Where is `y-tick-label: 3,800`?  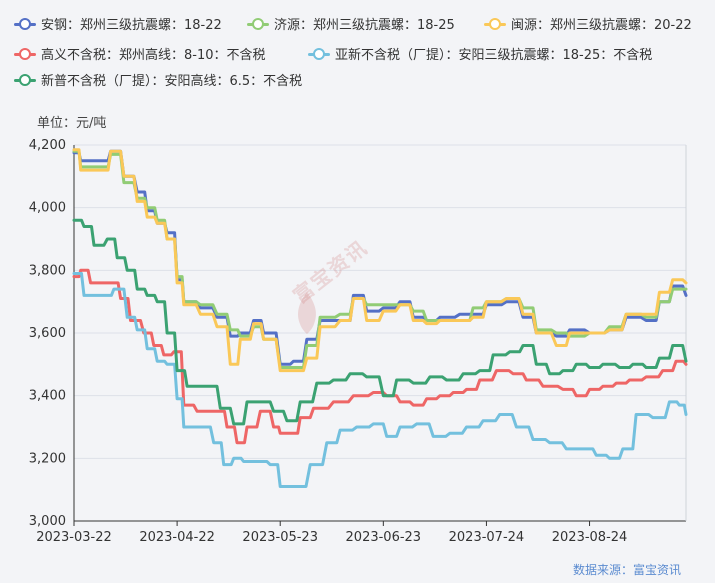 y-tick-label: 3,800 is located at coordinates (47, 270).